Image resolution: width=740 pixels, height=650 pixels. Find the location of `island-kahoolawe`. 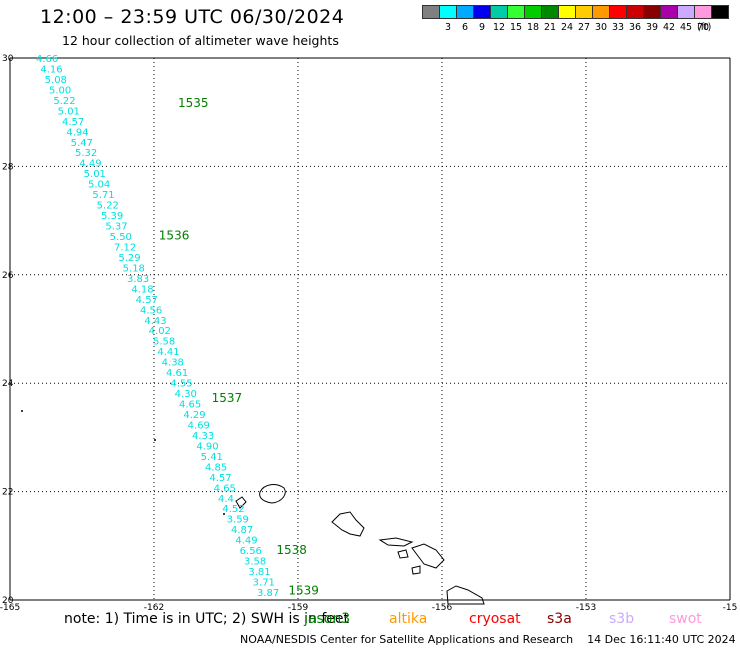

island-kahoolawe is located at coordinates (416, 570).